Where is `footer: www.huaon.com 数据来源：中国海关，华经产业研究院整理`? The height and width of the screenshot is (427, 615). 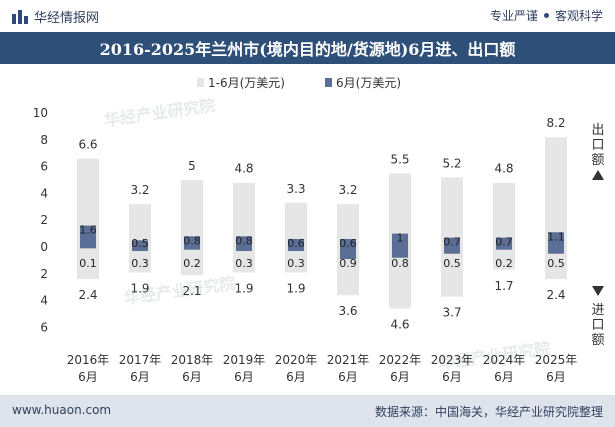 footer: www.huaon.com 数据来源：中国海关，华经产业研究院整理 is located at coordinates (307, 411).